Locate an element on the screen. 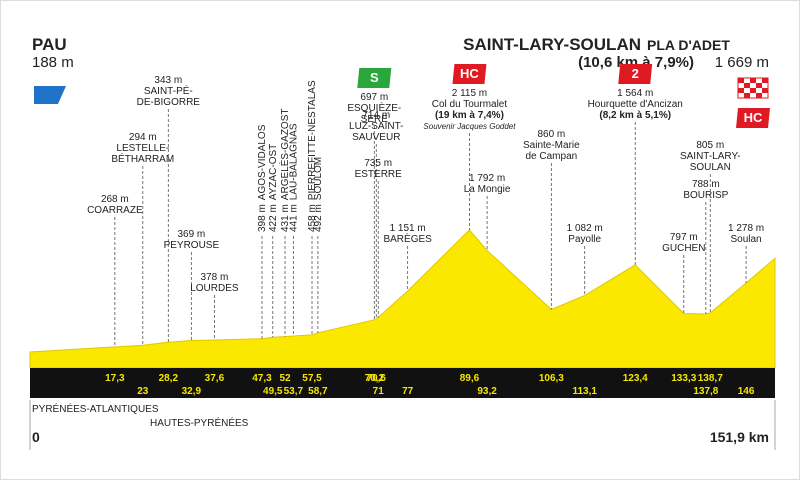 This screenshot has width=800, height=480. waypoint-name: LAU-BALAGNAS is located at coordinates (293, 161).